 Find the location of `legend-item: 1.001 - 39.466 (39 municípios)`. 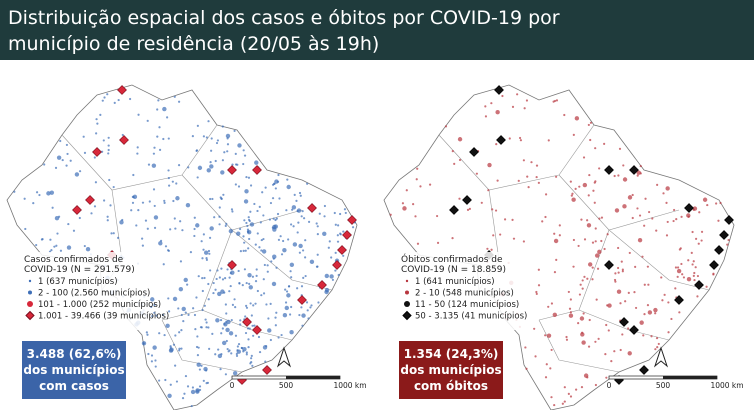

legend-item: 1.001 - 39.466 (39 municípios) is located at coordinates (103, 317).